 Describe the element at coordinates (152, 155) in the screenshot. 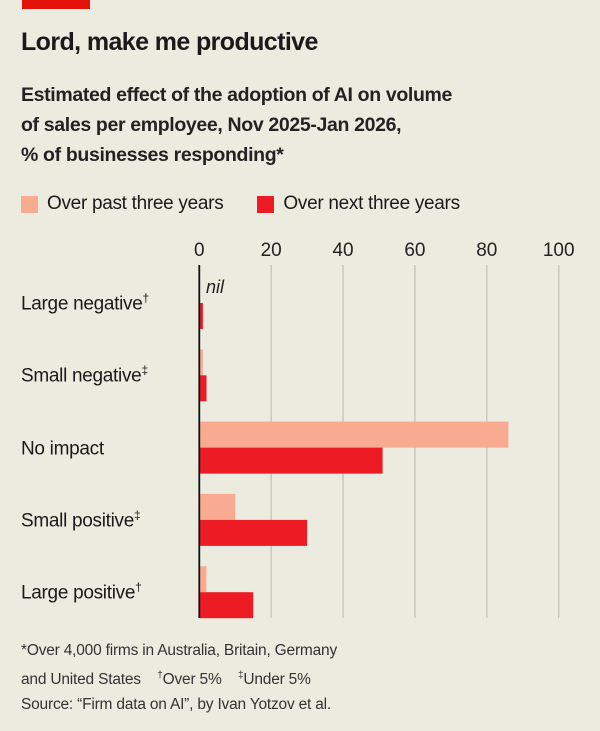

I see `subtitle-line: % of businesses responding*` at that location.